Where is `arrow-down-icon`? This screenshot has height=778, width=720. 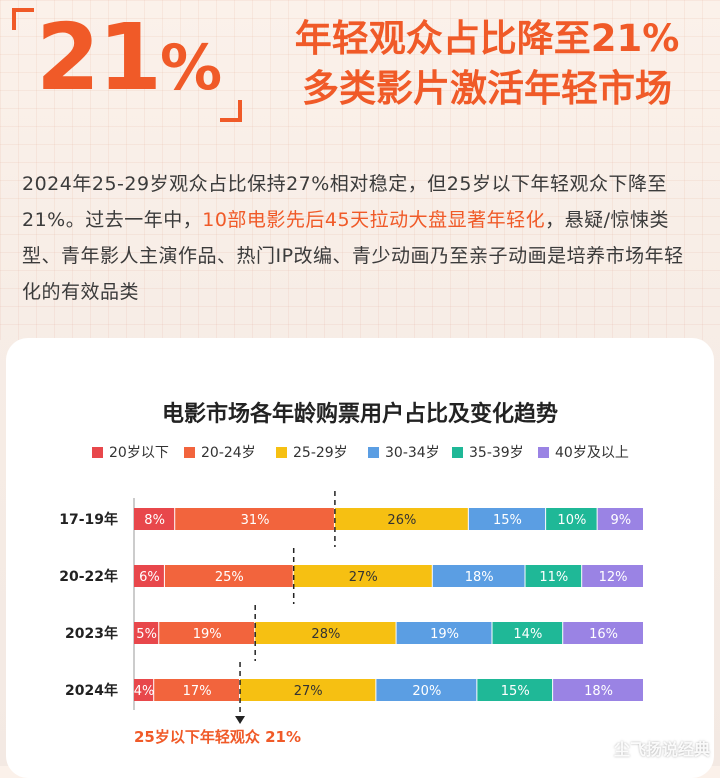
arrow-down-icon is located at coordinates (240, 720).